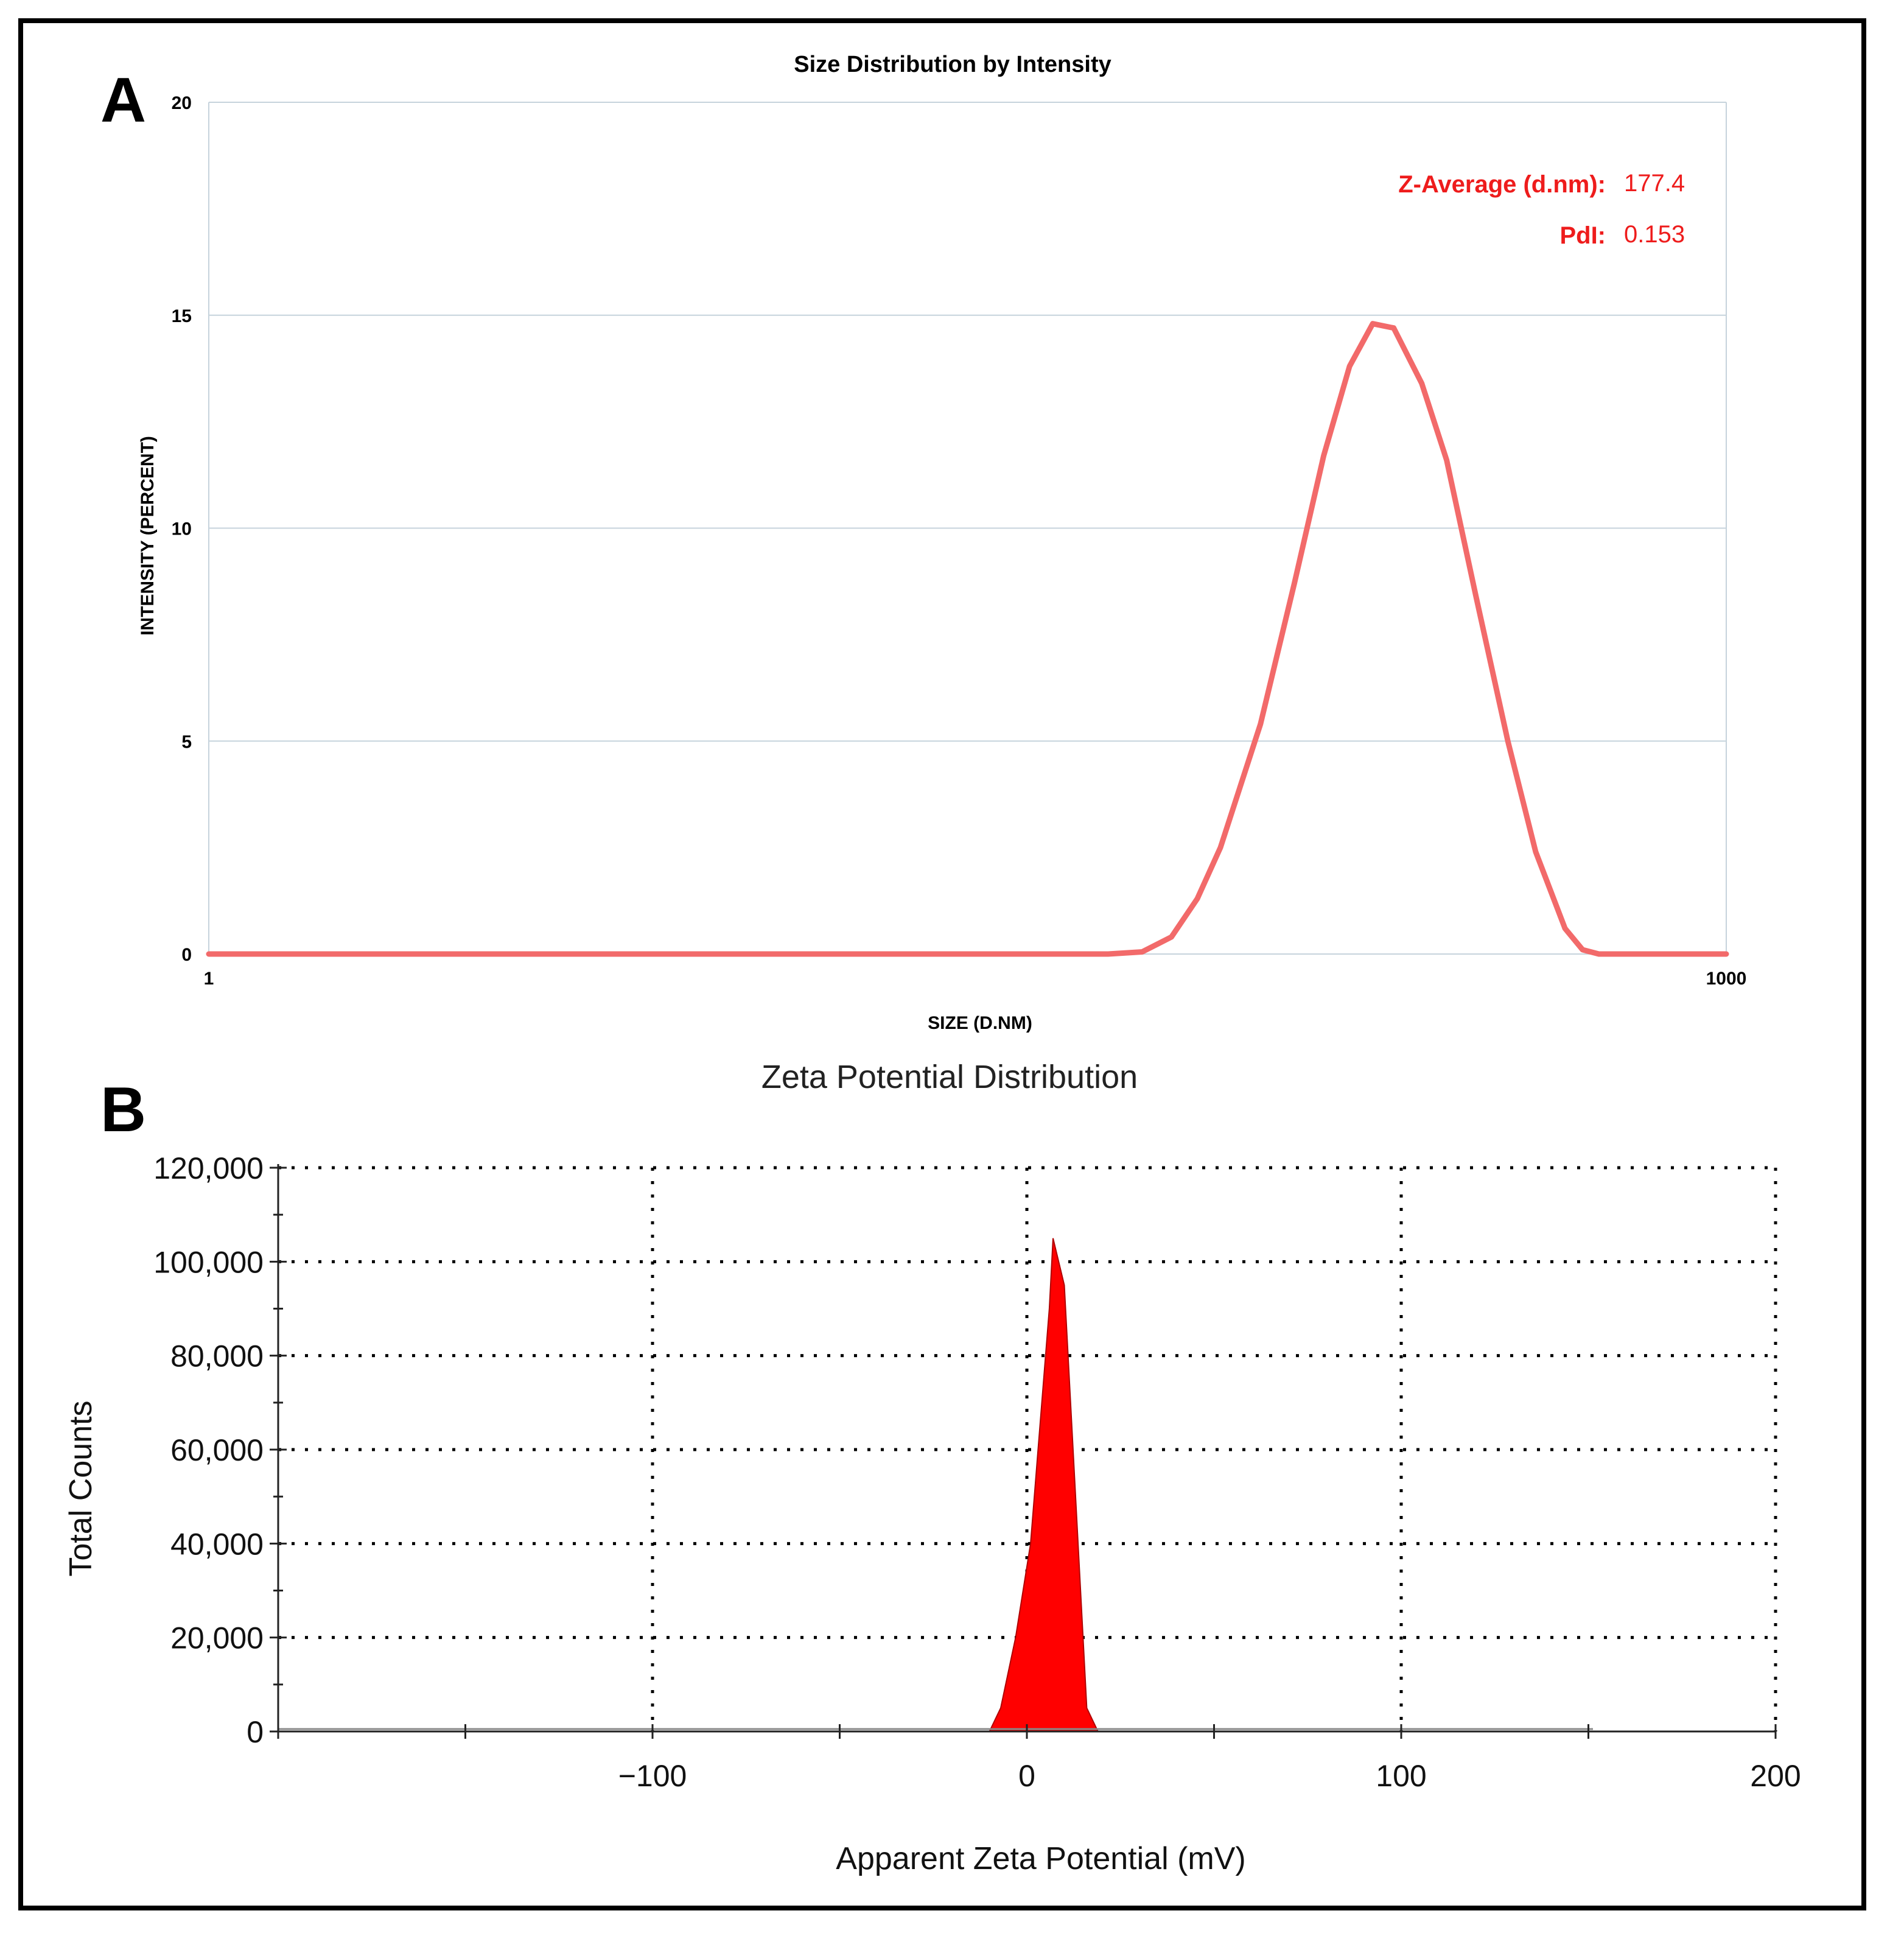 Image resolution: width=1904 pixels, height=1933 pixels. Describe the element at coordinates (980, 1023) in the screenshot. I see `chart-a-x-label: SIZE (D.NM)` at that location.